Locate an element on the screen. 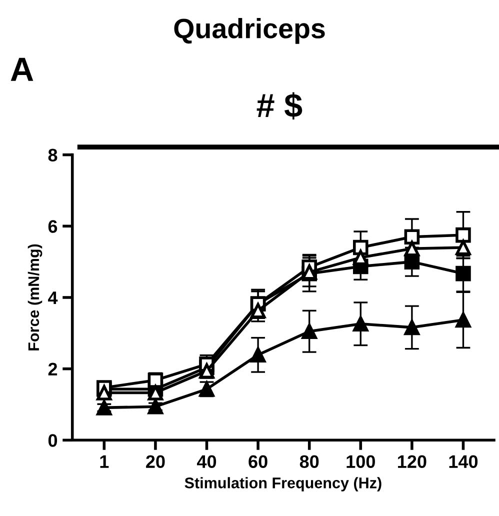  y-tick-label: 4 is located at coordinates (53, 298).